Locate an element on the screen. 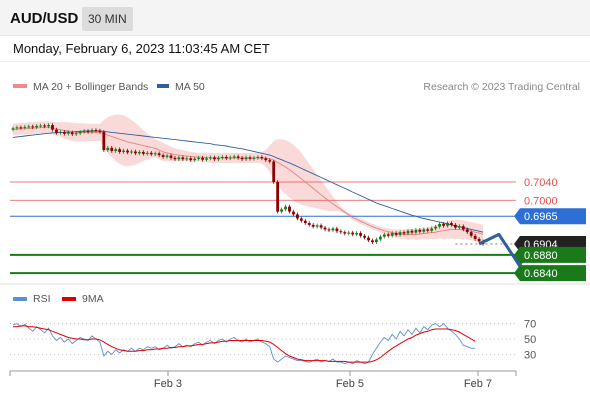 The width and height of the screenshot is (590, 400). symbol-title: AUD/USD is located at coordinates (44, 18).